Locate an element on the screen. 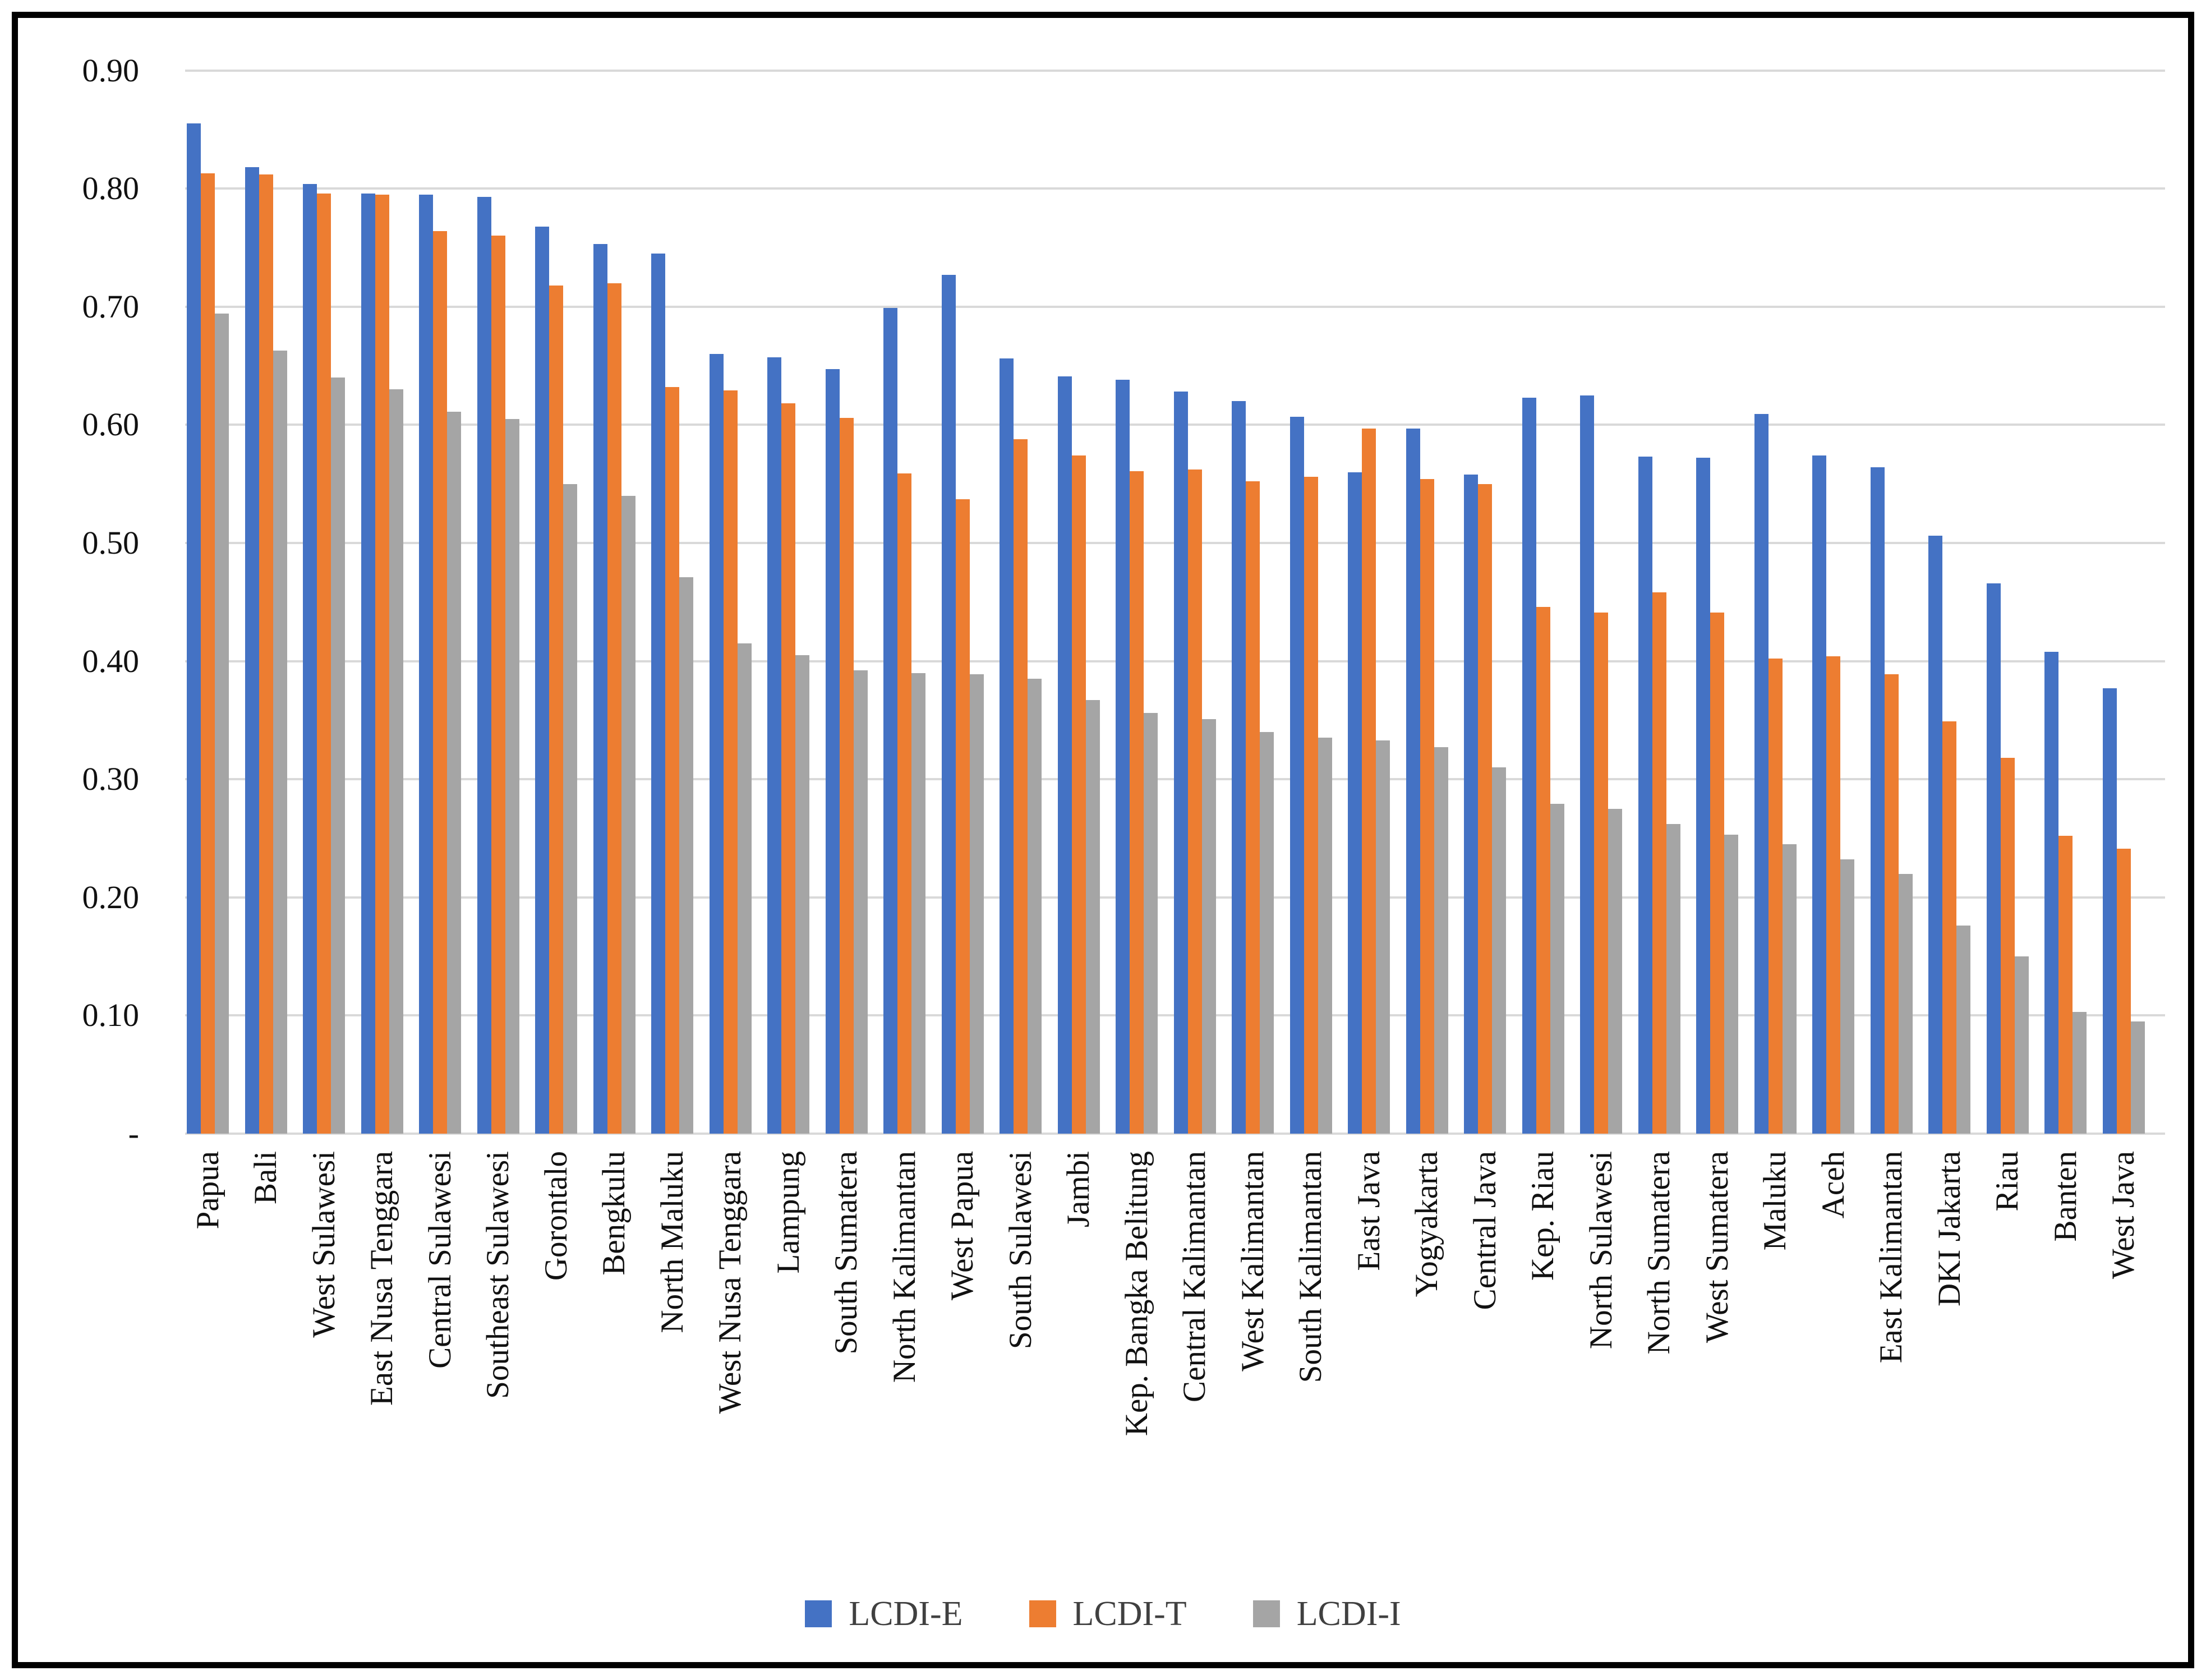  bar-LCDI-E-West Kalimantan is located at coordinates (1239, 767).